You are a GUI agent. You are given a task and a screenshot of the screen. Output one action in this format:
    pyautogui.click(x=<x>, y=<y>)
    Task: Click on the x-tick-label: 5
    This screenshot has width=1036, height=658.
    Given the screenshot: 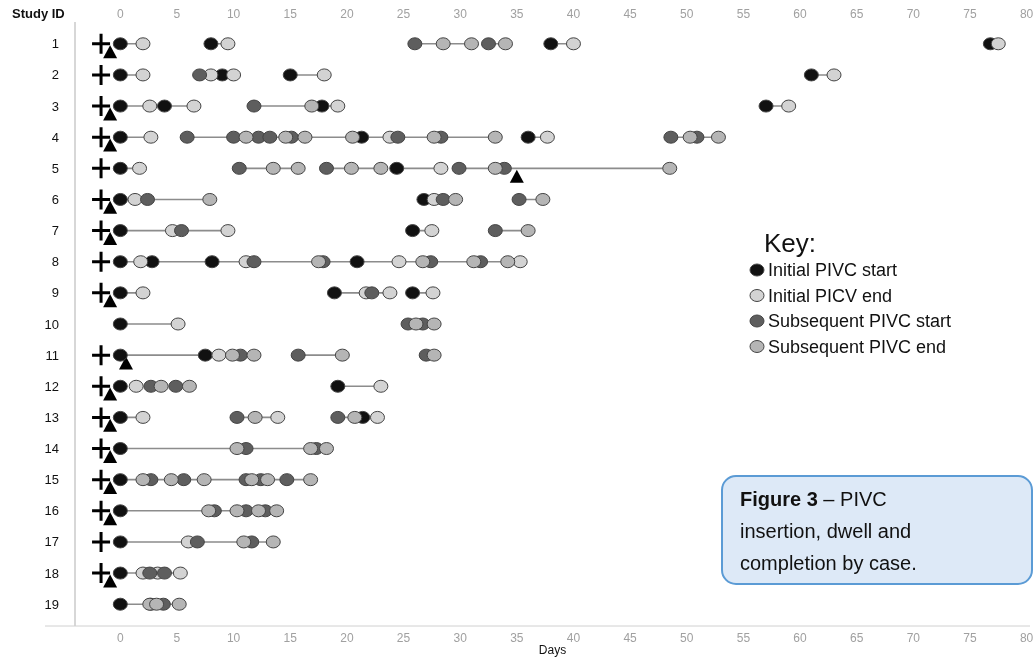 What is the action you would take?
    pyautogui.click(x=177, y=14)
    